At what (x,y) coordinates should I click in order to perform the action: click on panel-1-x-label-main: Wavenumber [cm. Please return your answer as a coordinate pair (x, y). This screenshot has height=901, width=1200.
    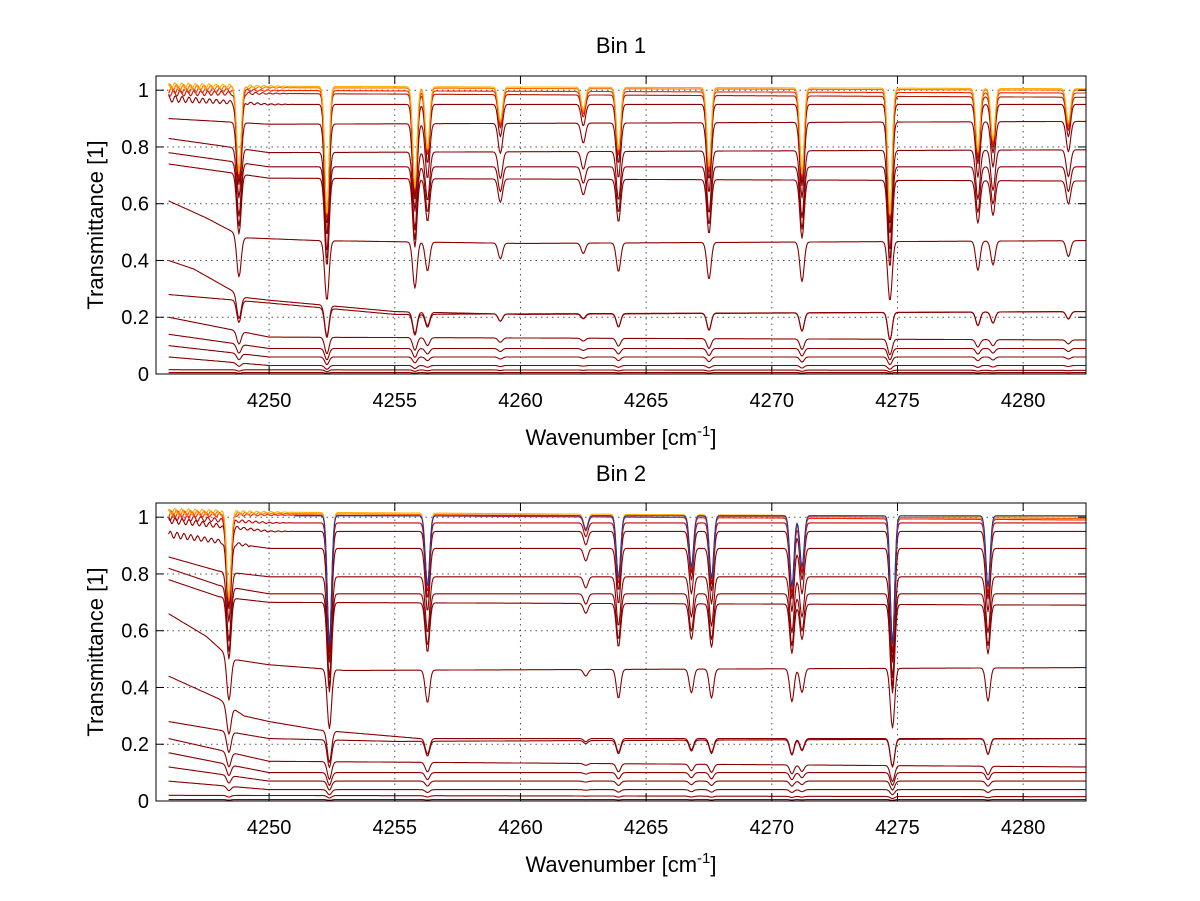
    Looking at the image, I should click on (611, 437).